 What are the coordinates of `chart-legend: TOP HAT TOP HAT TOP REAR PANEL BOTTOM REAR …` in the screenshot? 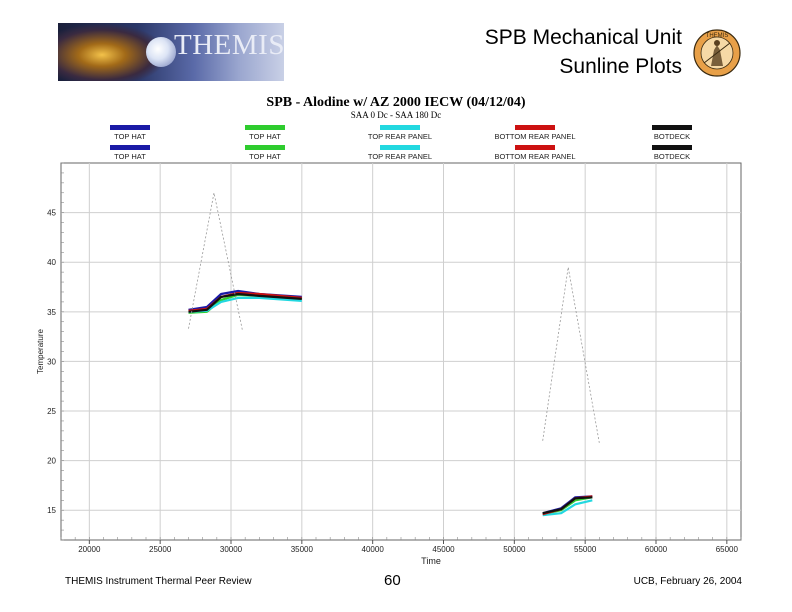 It's located at (401, 143).